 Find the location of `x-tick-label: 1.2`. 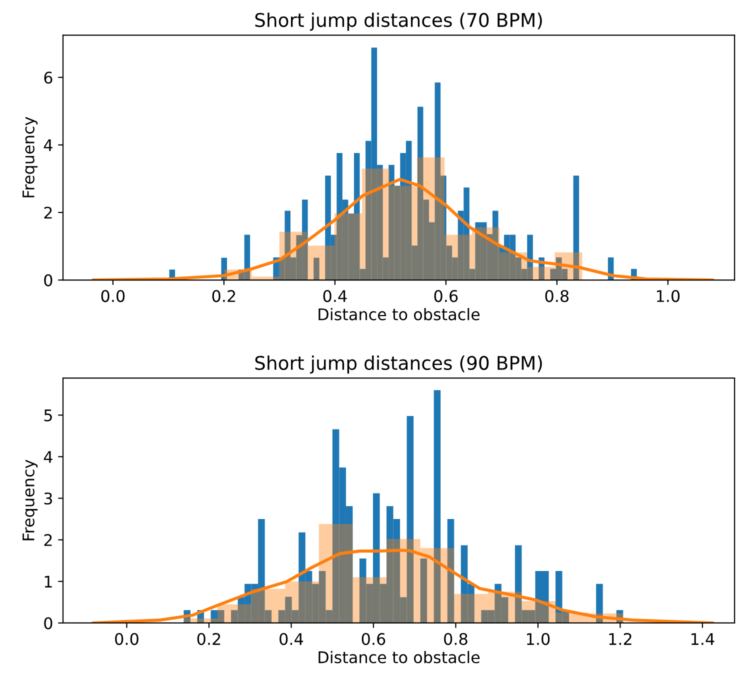

x-tick-label: 1.2 is located at coordinates (620, 638).